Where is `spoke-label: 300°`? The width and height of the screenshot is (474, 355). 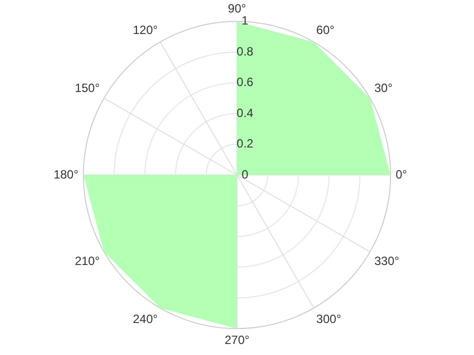 spoke-label: 300° is located at coordinates (329, 319).